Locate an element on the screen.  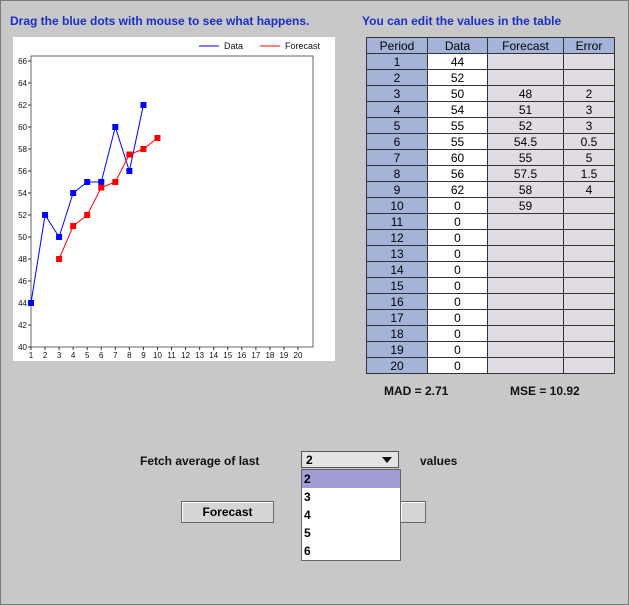
forecast-button: Forecast is located at coordinates (227, 512).